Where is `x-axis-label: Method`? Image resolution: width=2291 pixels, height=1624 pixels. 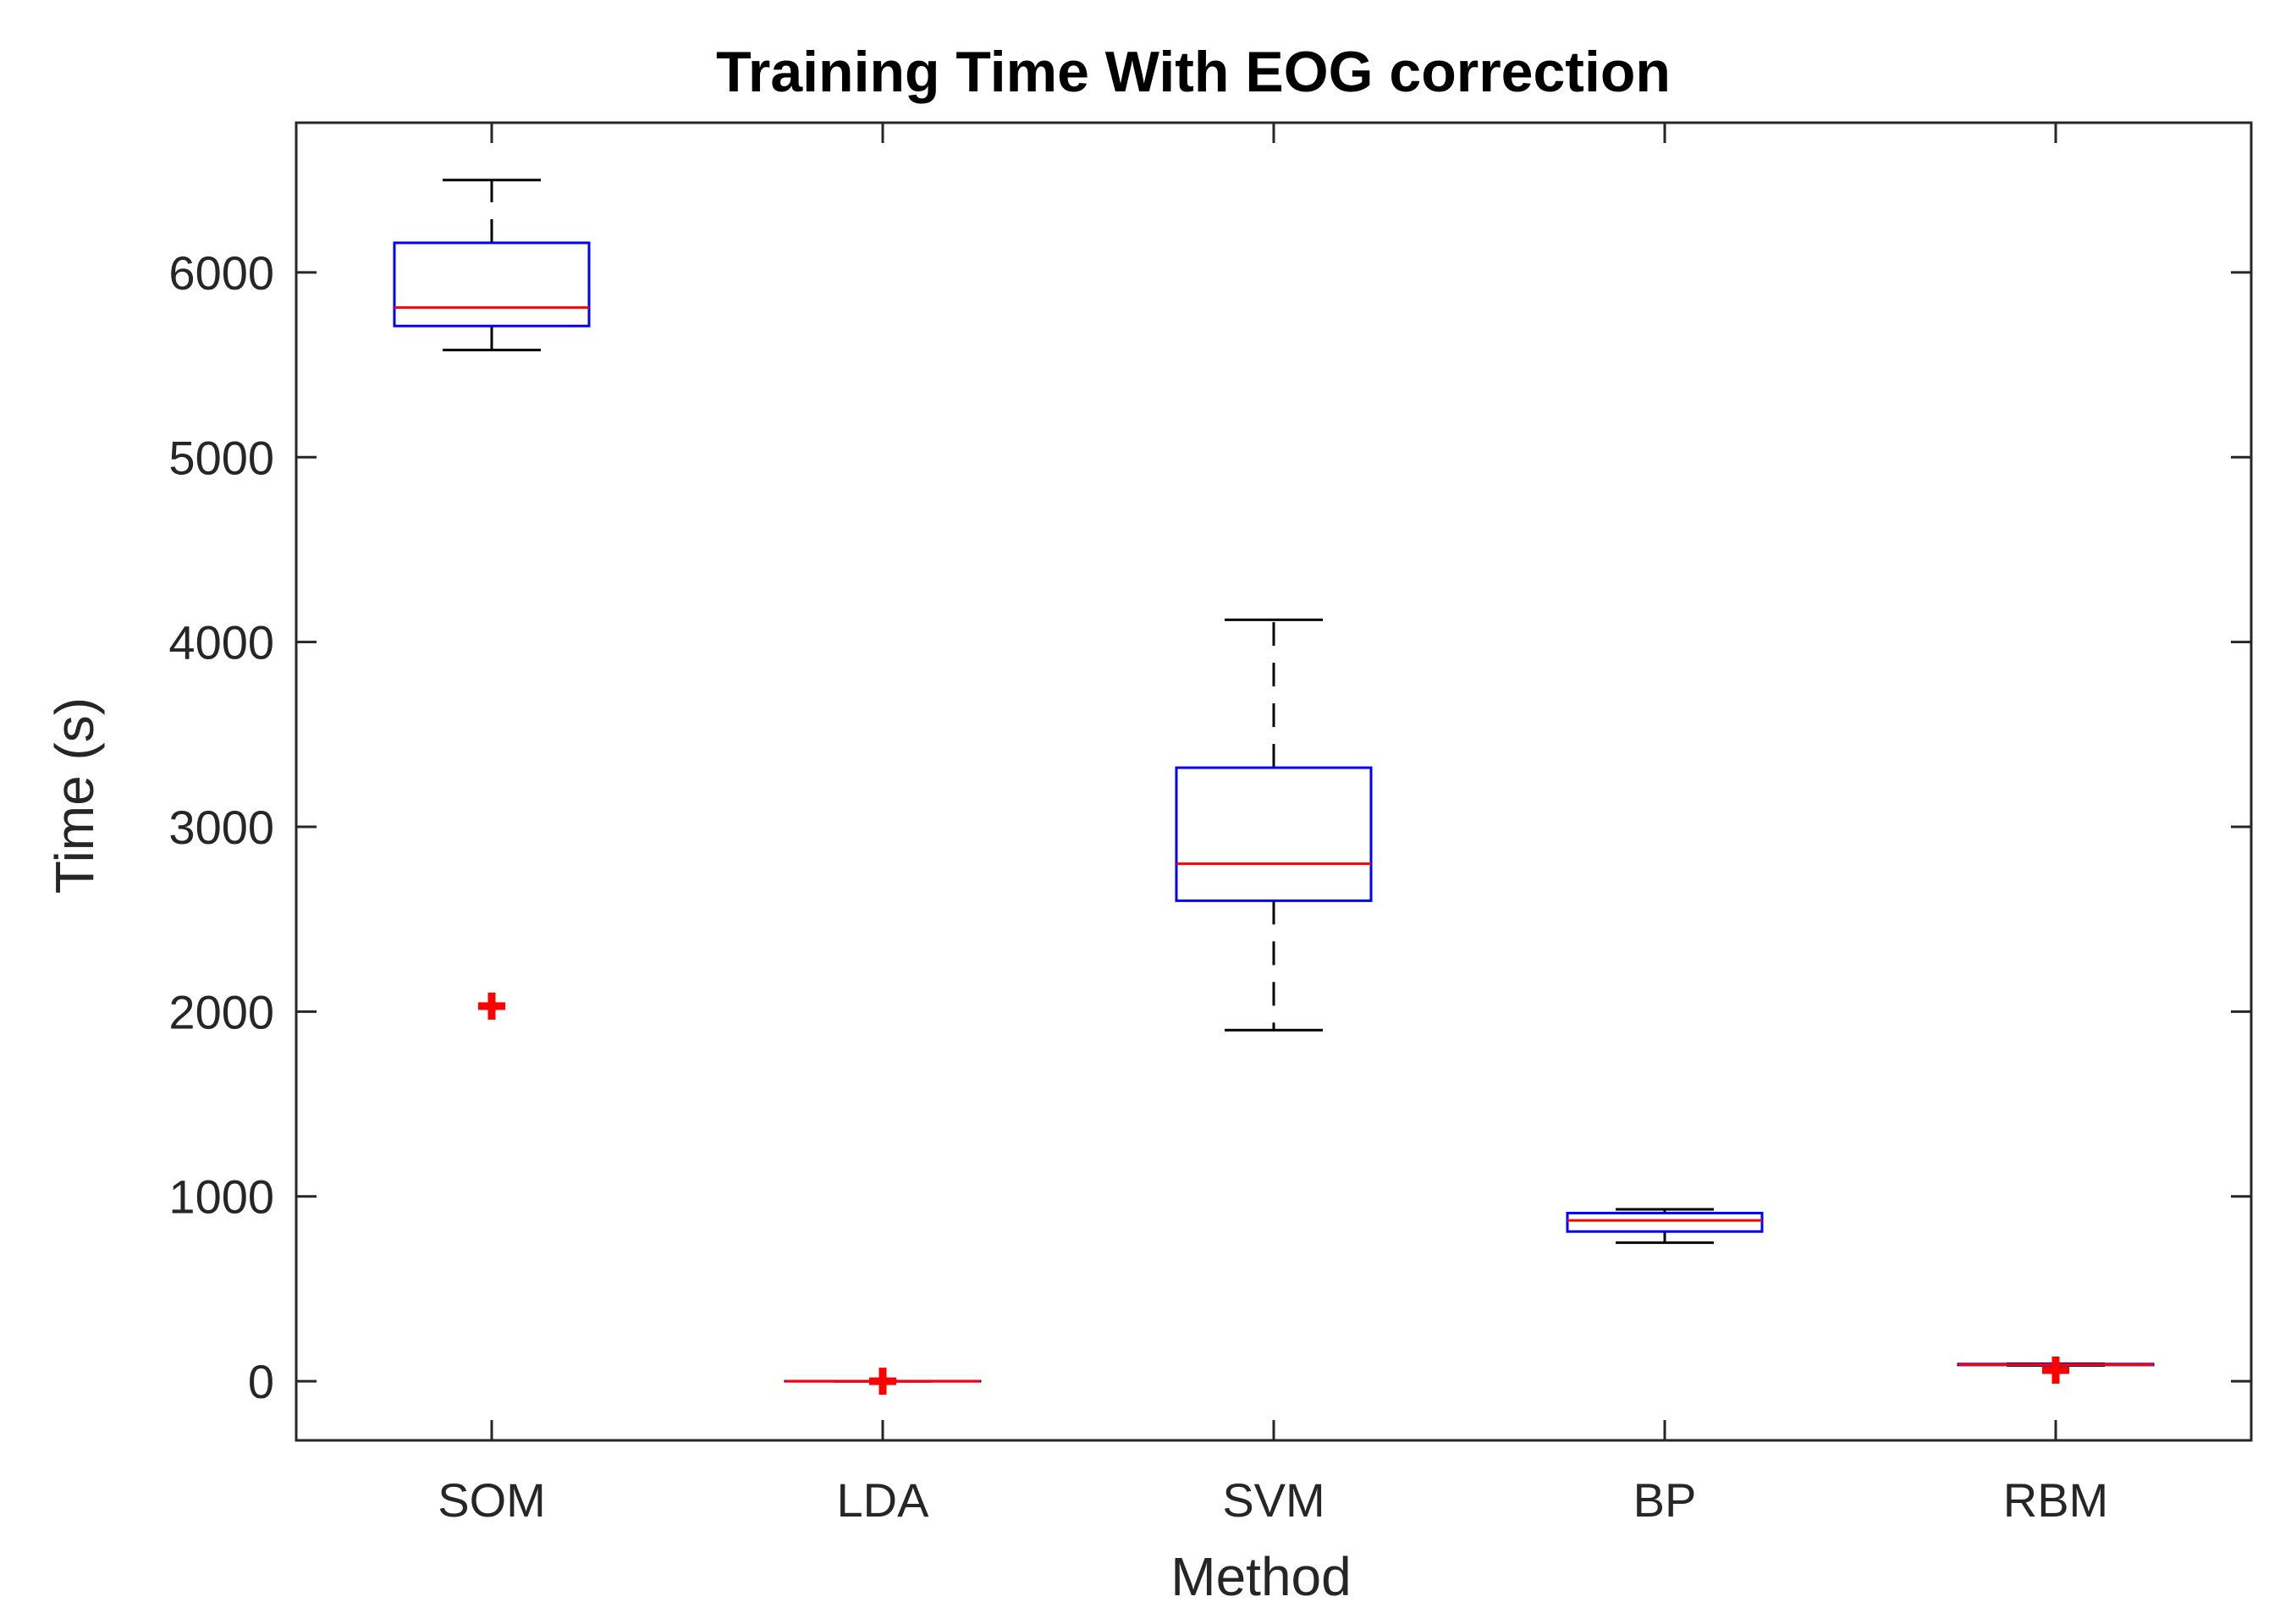 x-axis-label: Method is located at coordinates (1260, 1577).